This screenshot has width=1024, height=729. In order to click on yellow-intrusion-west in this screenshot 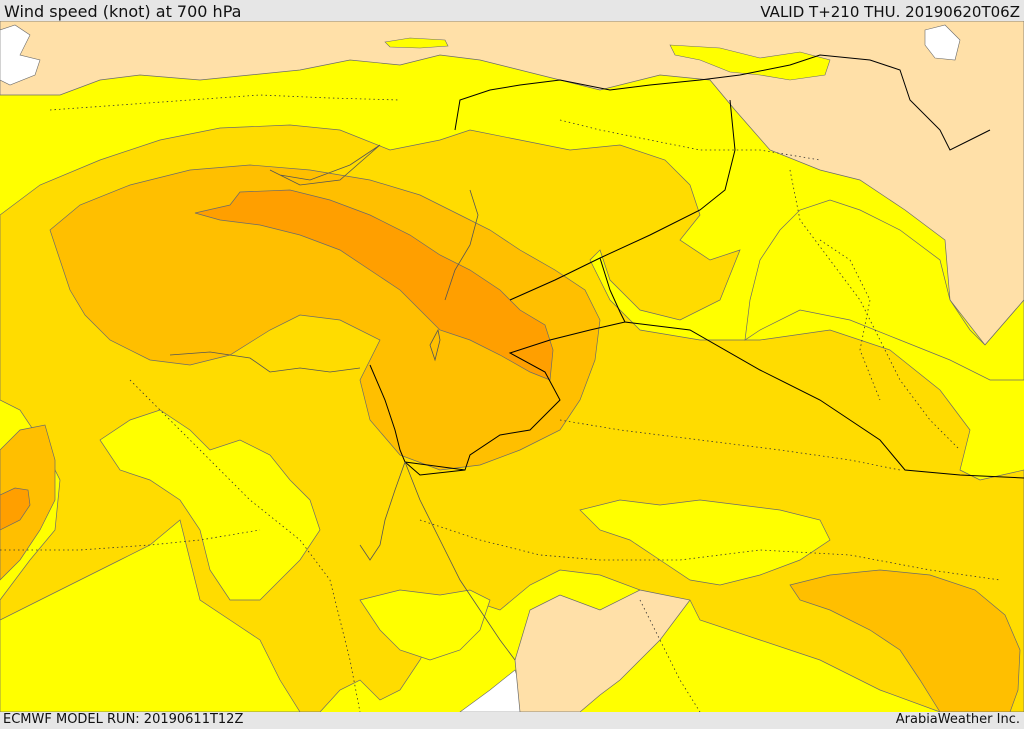, I will do `click(150, 615)`.